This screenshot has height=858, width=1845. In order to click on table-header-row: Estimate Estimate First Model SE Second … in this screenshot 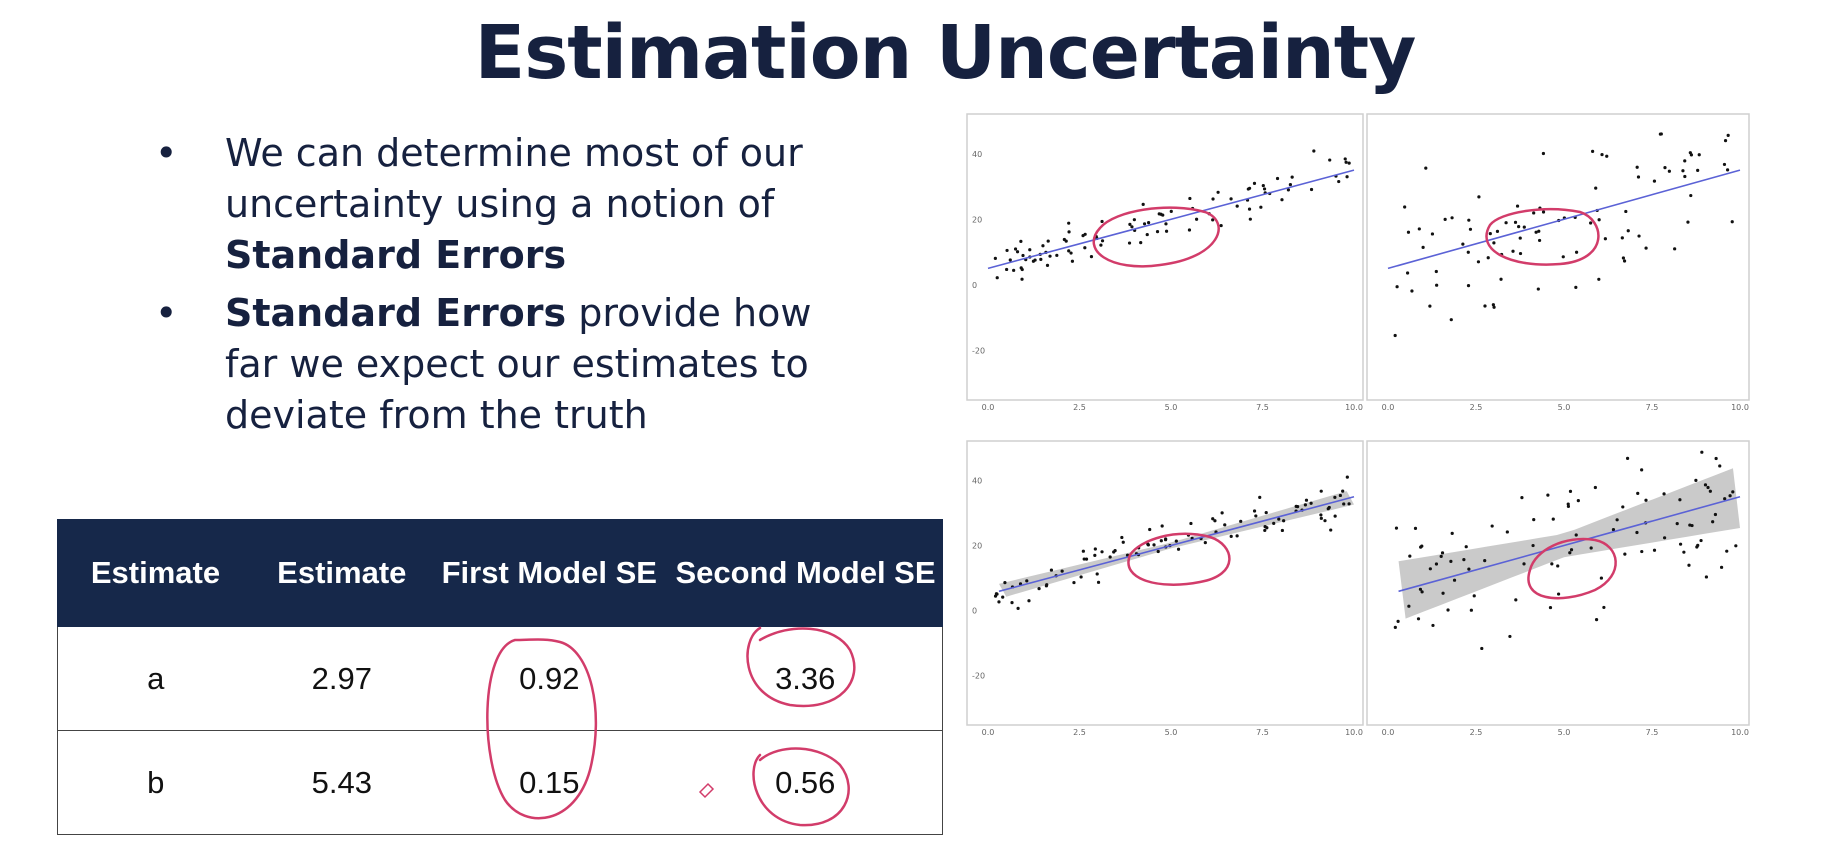, I will do `click(500, 573)`.